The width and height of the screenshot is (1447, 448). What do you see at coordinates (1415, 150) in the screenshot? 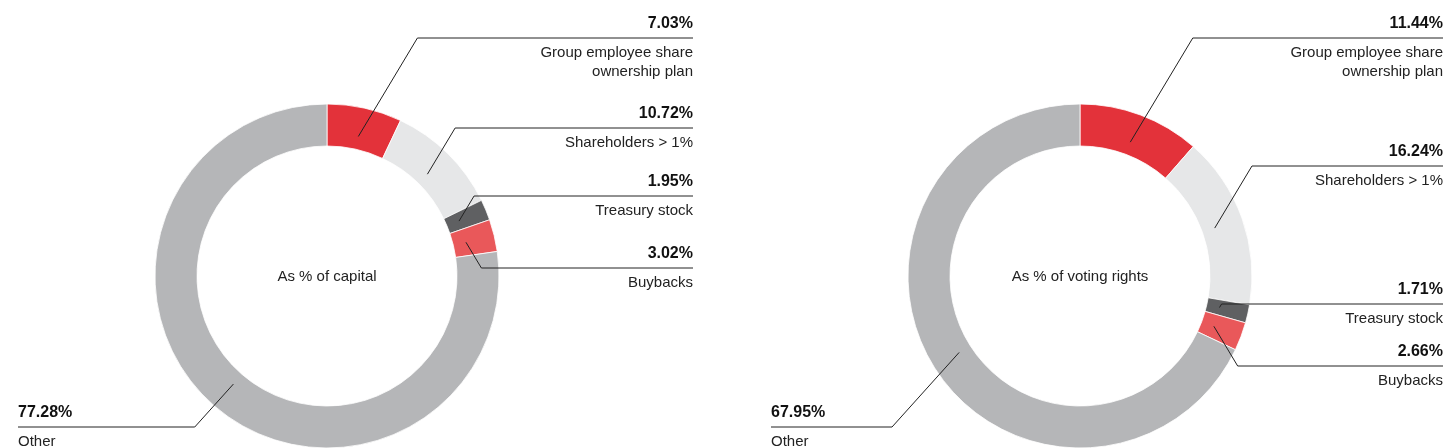
I see `data-label: 16.24%` at bounding box center [1415, 150].